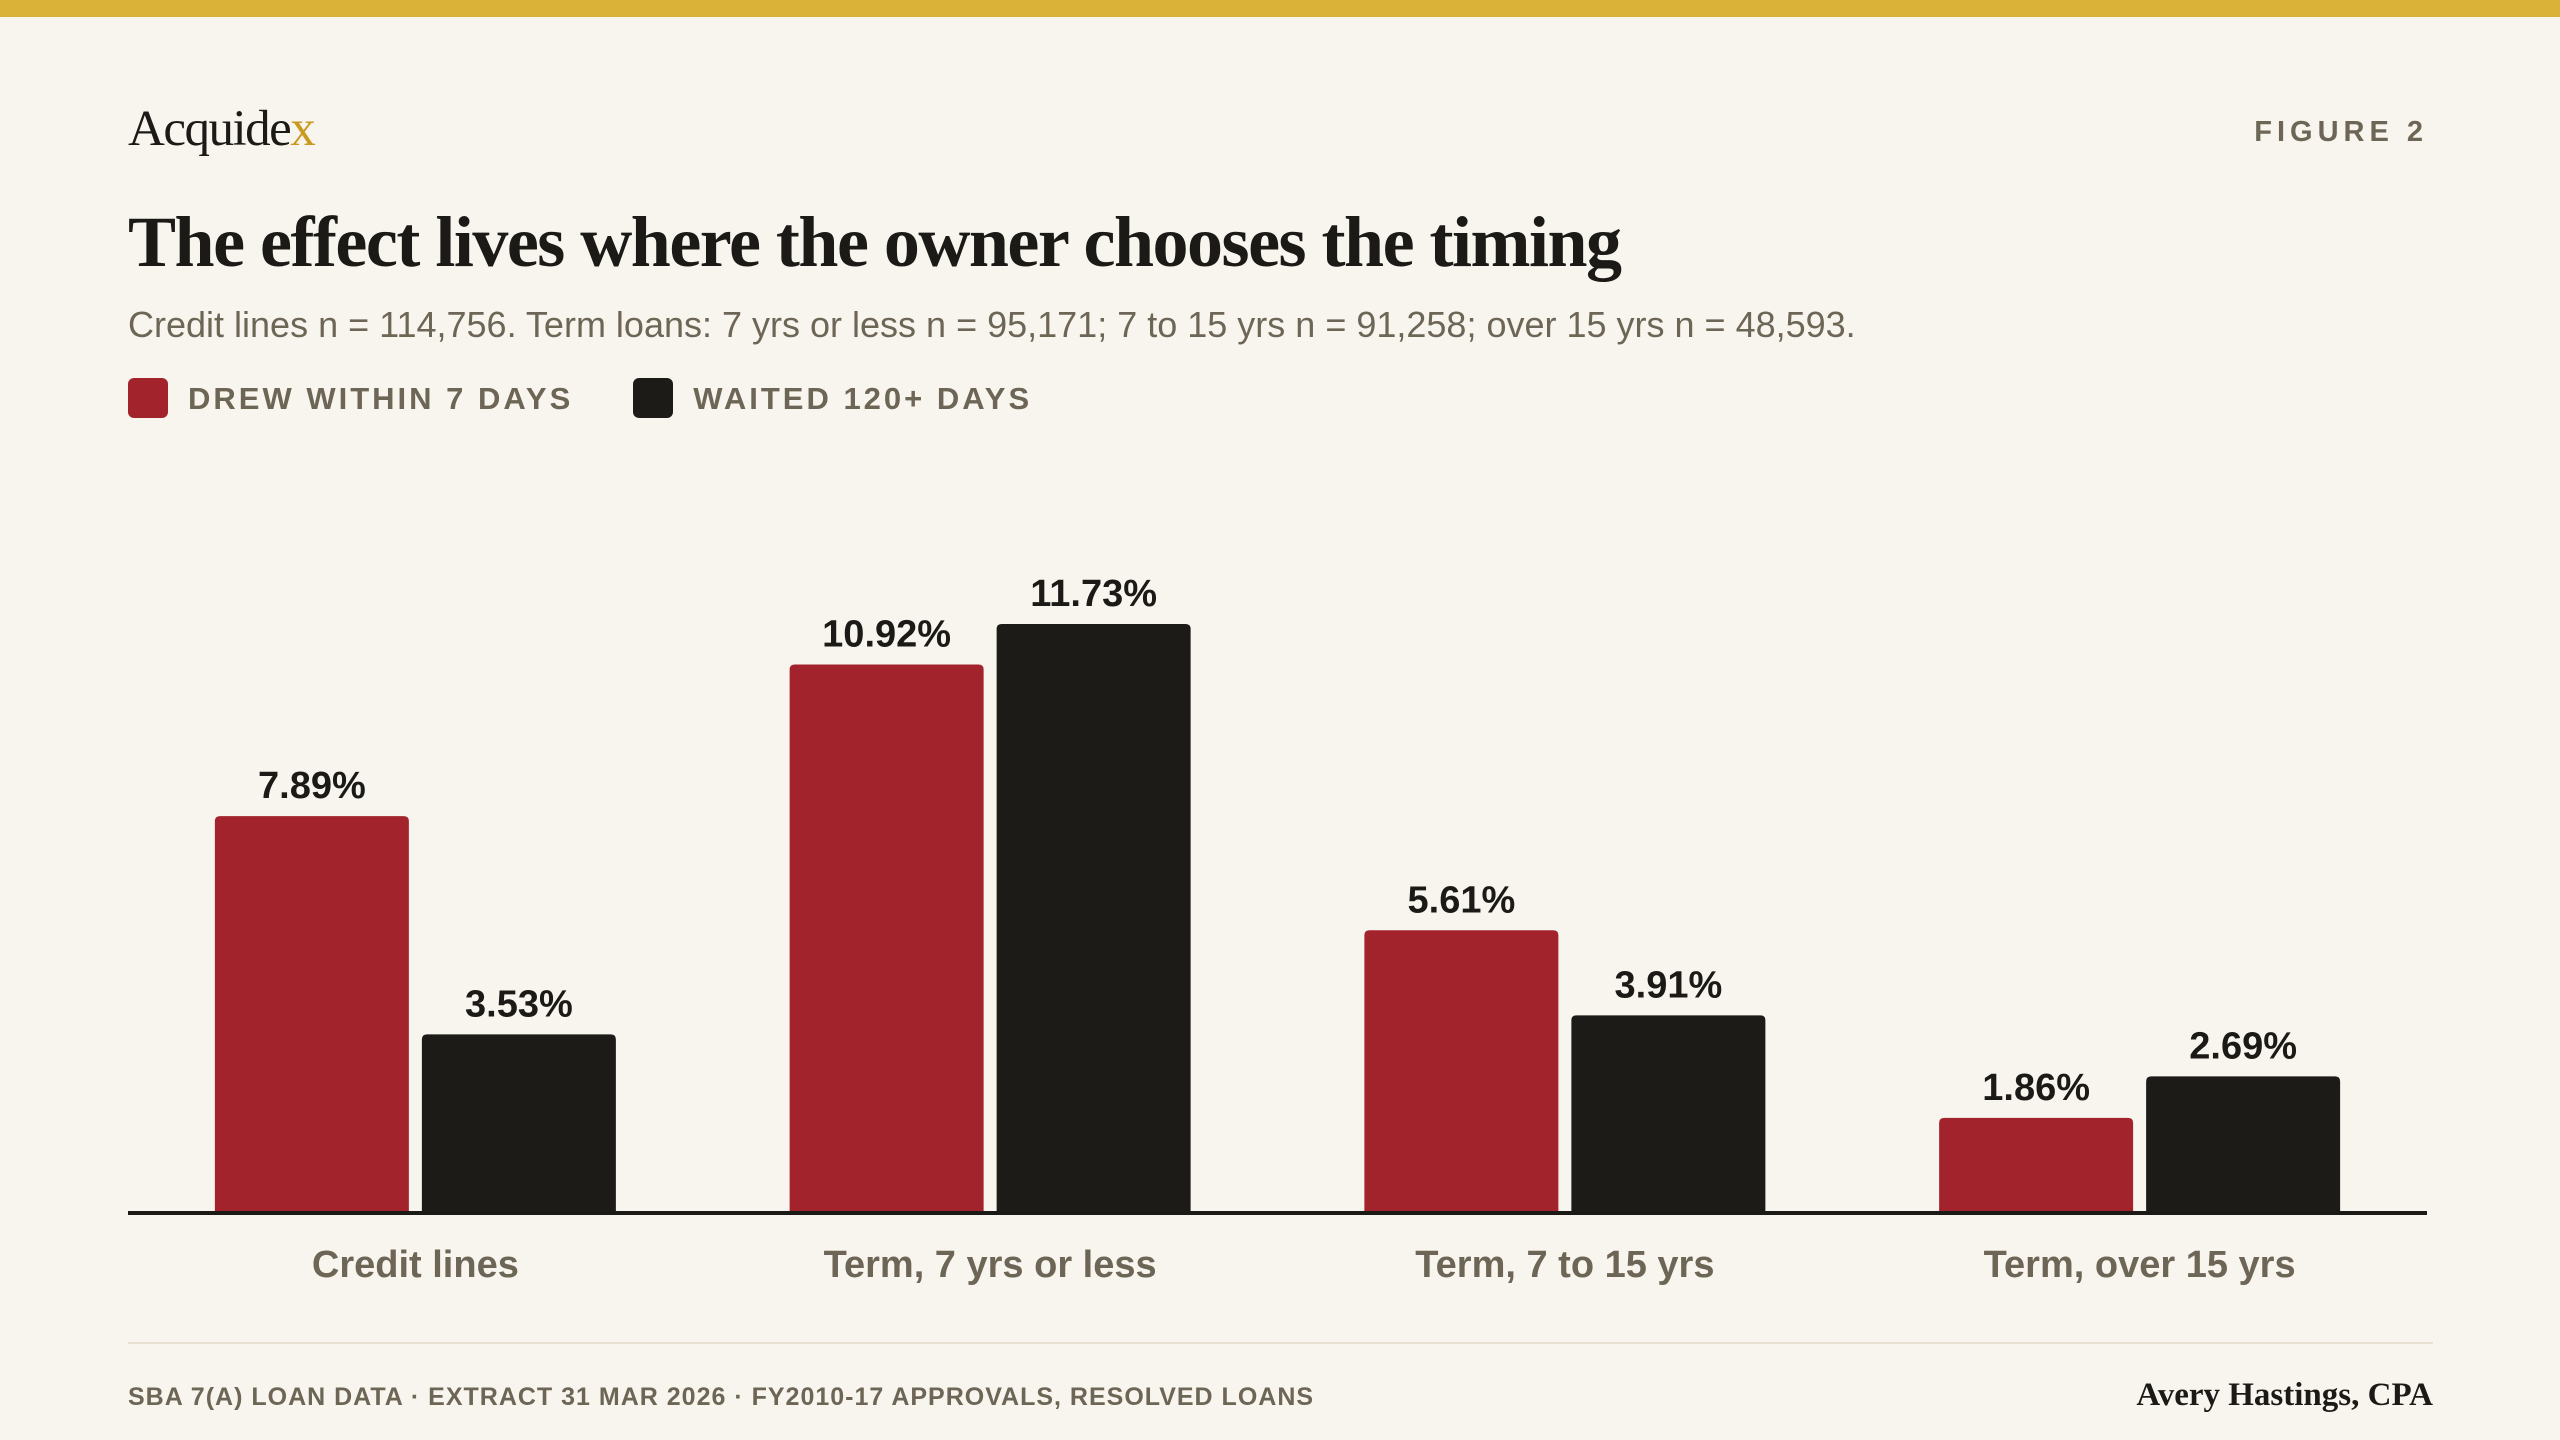  I want to click on legend-swatch-red, so click(148, 398).